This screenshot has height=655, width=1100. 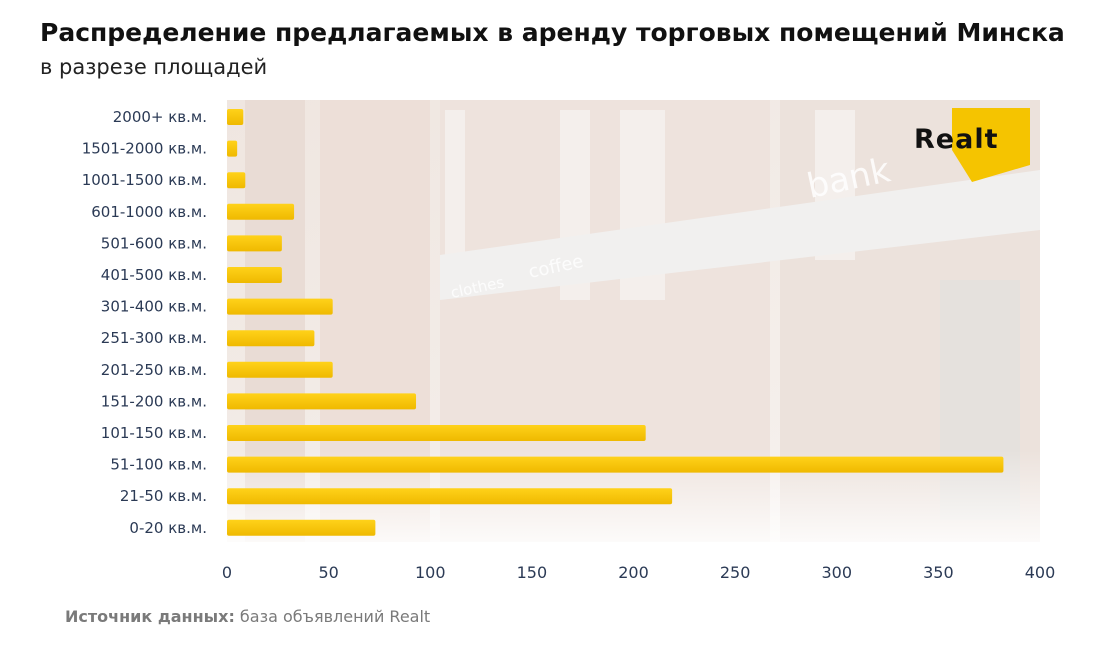 I want to click on category-label: 151-200 кв.м., so click(x=154, y=401).